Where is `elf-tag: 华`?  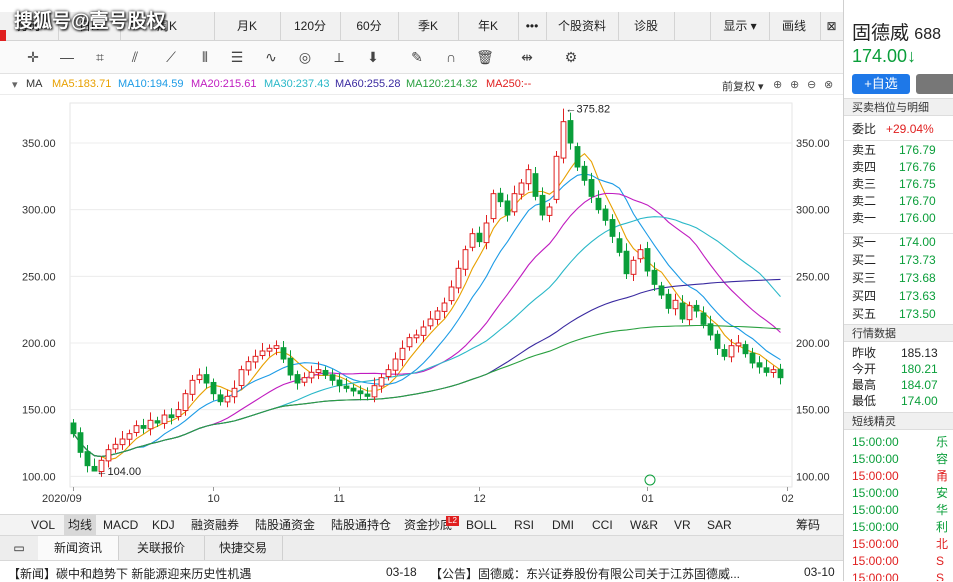 elf-tag: 华 is located at coordinates (942, 510).